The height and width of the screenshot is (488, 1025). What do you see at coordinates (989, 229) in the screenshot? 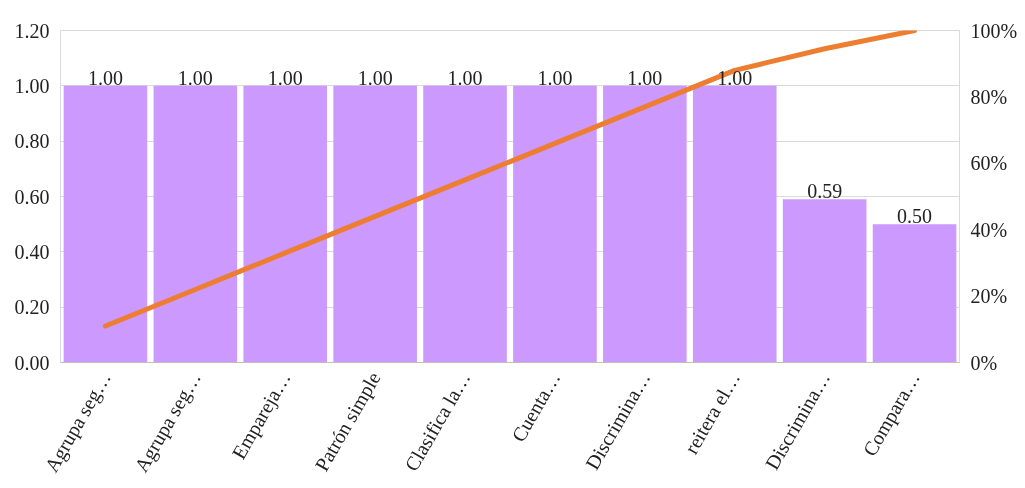
I see `y2-tick-label: 40%` at bounding box center [989, 229].